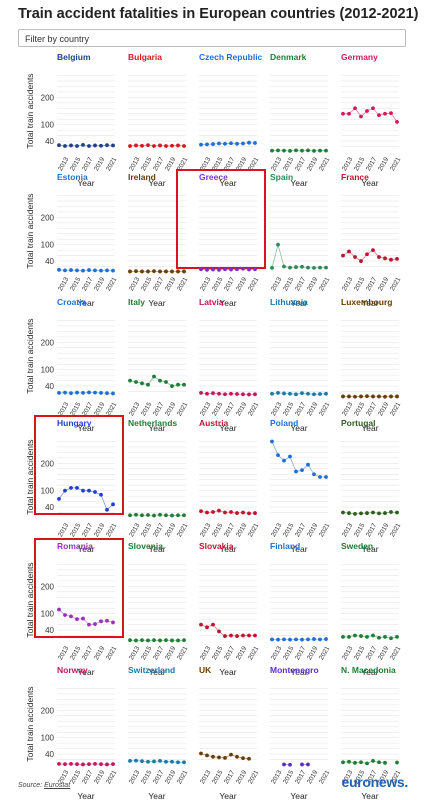  I want to click on panel-title: Romania, so click(75, 546).